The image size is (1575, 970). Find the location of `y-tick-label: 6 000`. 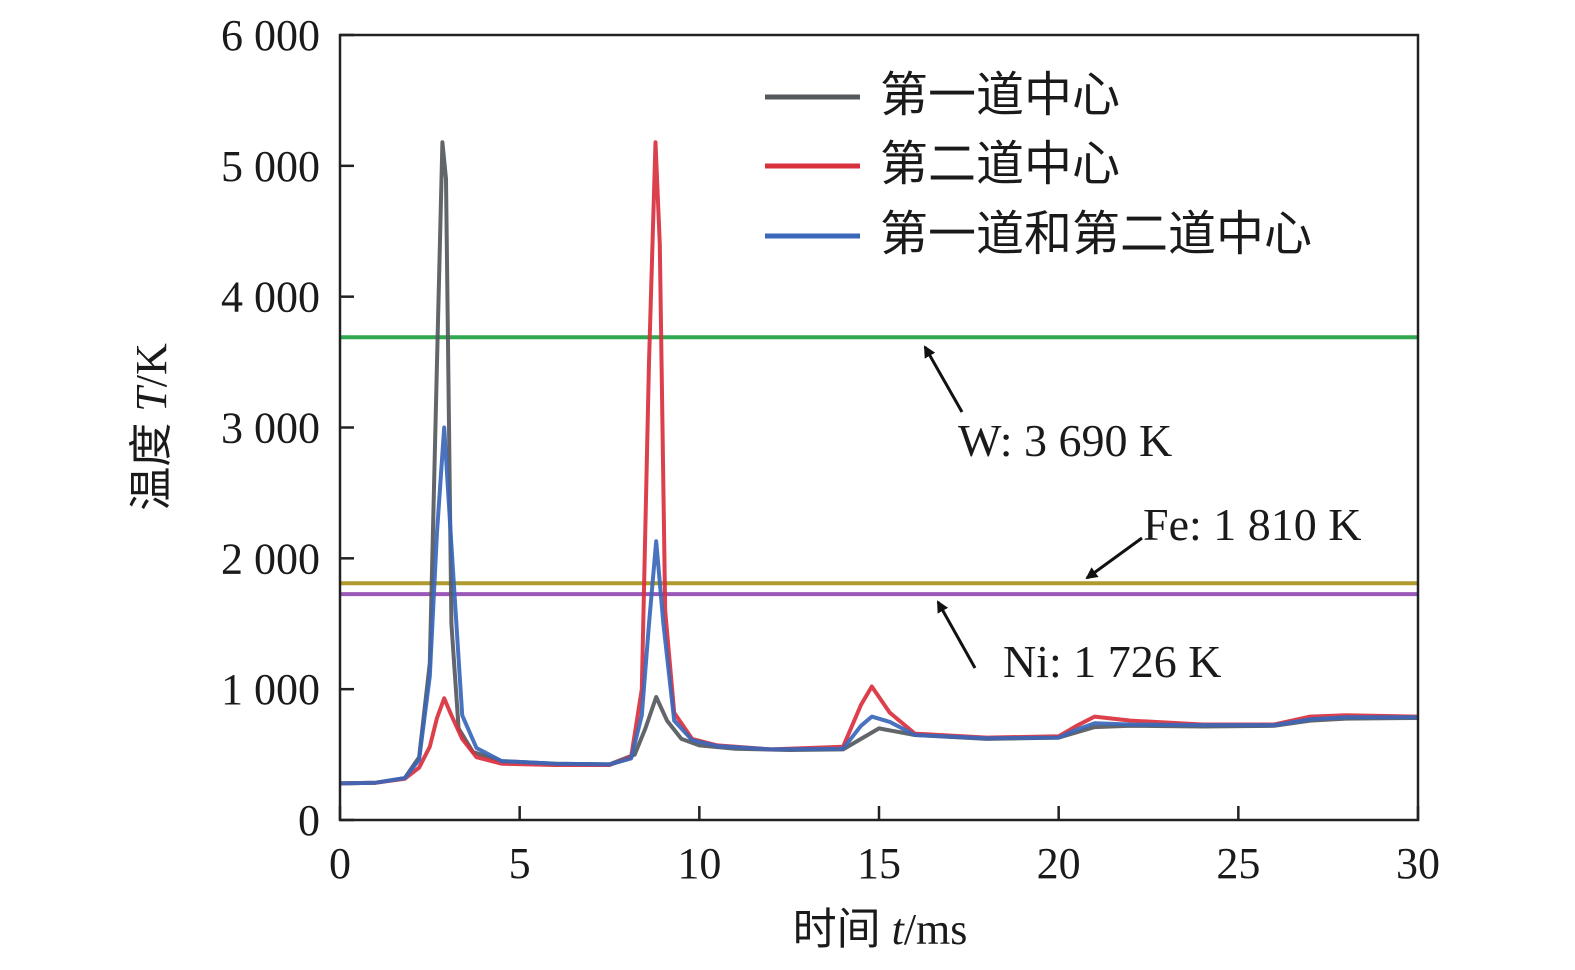

y-tick-label: 6 000 is located at coordinates (270, 35).